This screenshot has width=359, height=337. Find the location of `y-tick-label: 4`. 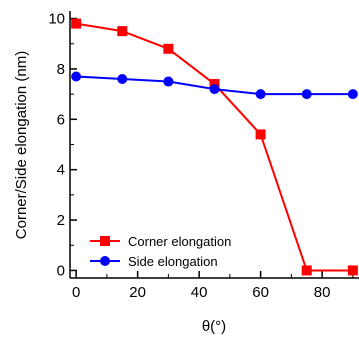

y-tick-label: 4 is located at coordinates (61, 170).